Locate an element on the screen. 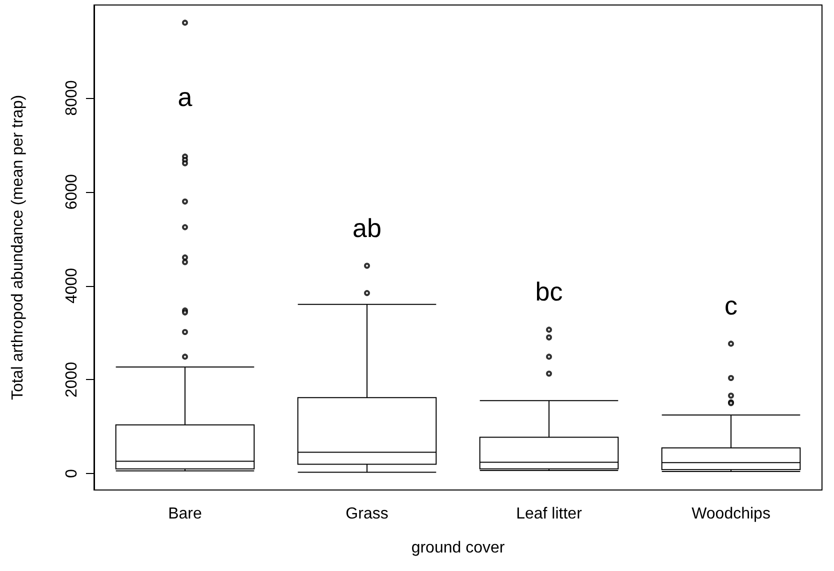 The width and height of the screenshot is (834, 571). annotation: bc is located at coordinates (549, 291).